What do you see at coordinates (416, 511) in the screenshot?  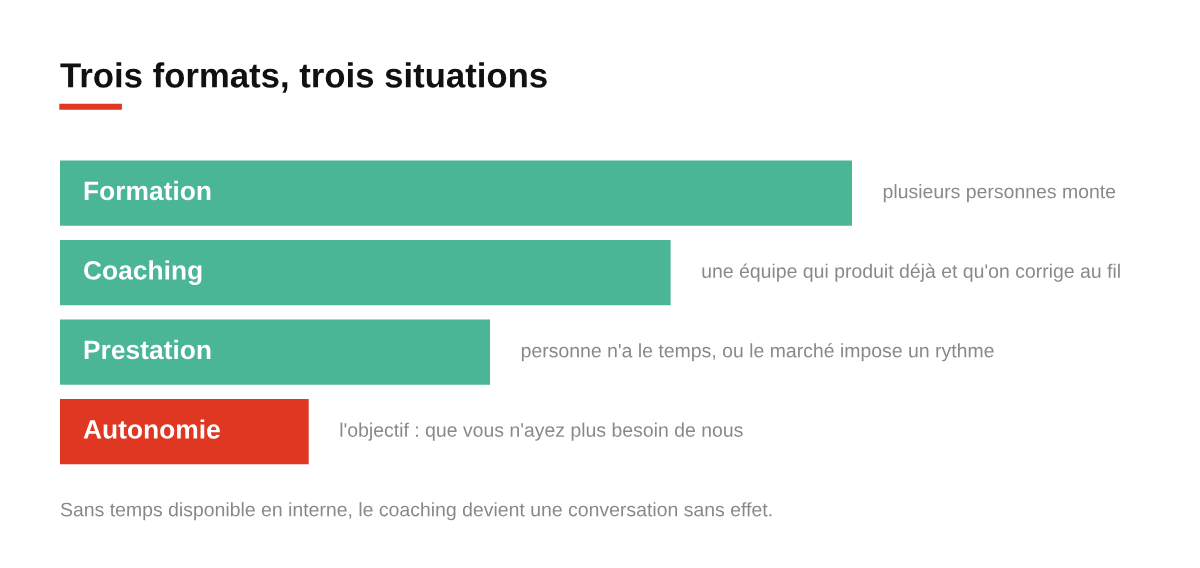 I see `text: Sans temps disponible en interne, le coaching devient une conversation sans effet.` at bounding box center [416, 511].